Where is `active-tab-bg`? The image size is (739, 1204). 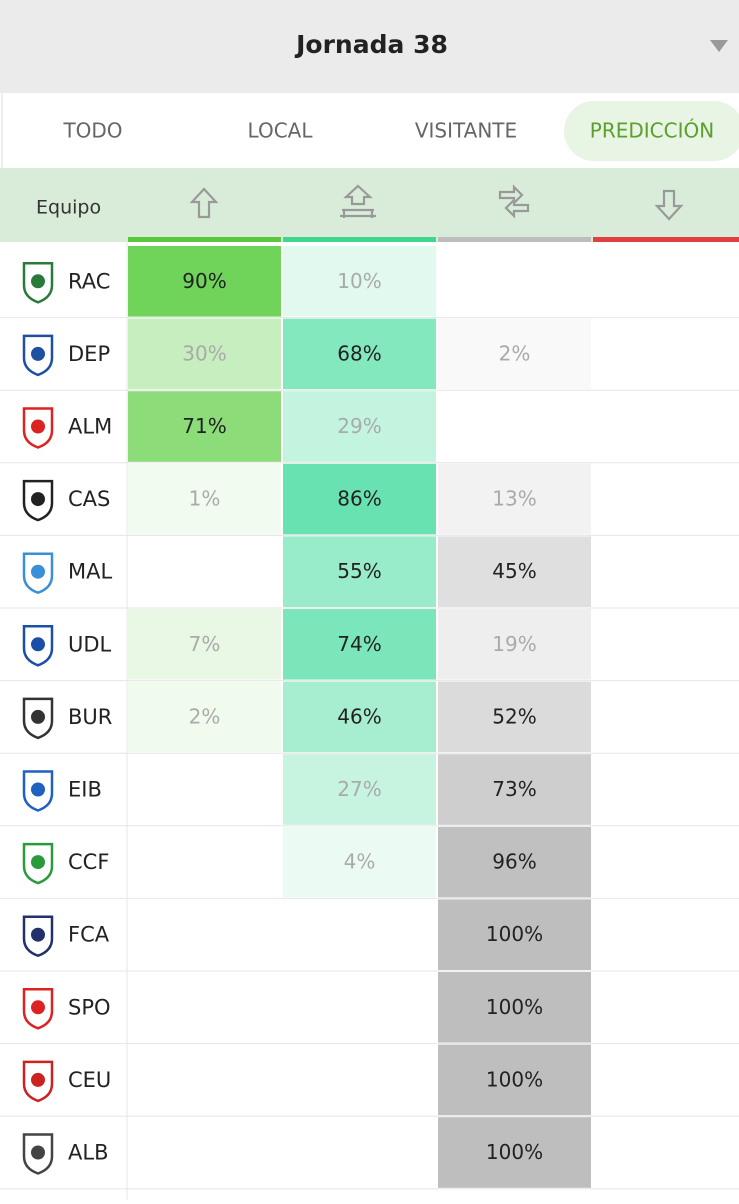 active-tab-bg is located at coordinates (651, 131).